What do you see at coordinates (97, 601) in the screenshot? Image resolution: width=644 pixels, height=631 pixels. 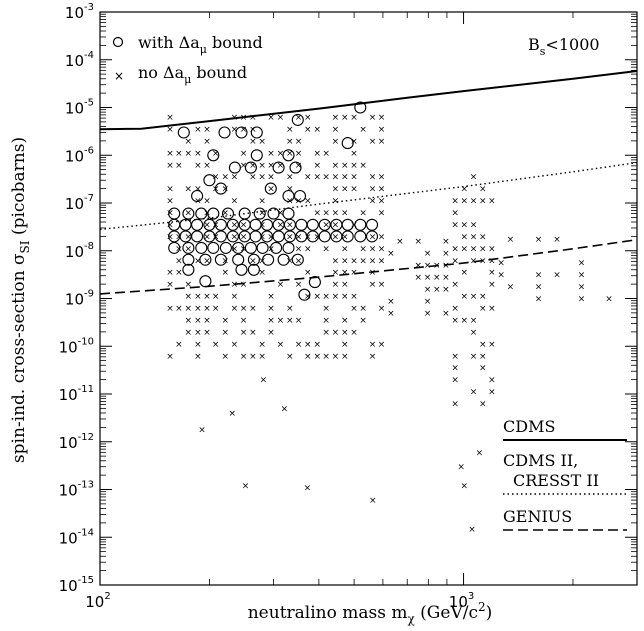 I see `x-tick-label: 102` at bounding box center [97, 601].